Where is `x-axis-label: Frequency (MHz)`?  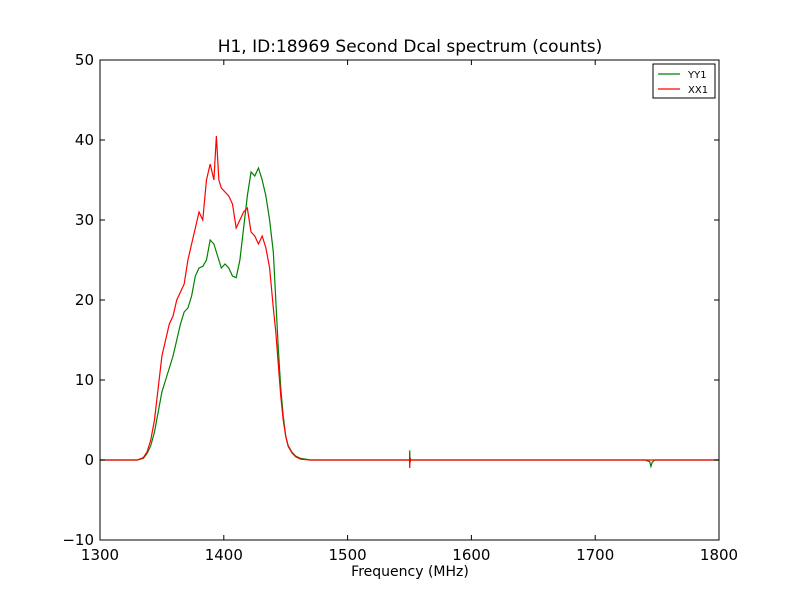 x-axis-label: Frequency (MHz) is located at coordinates (410, 572).